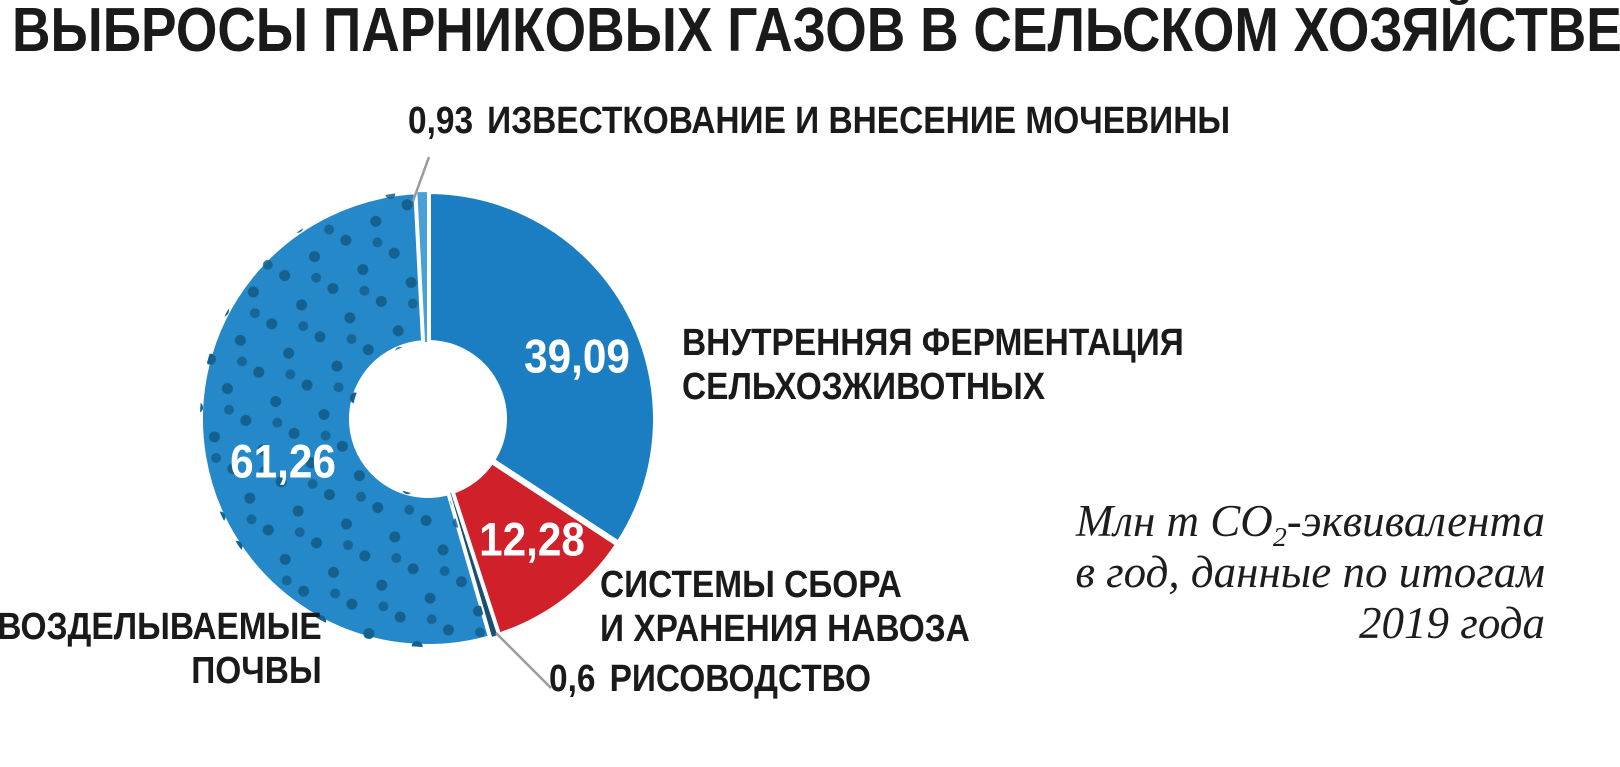 The height and width of the screenshot is (767, 1620). Describe the element at coordinates (785, 607) in the screenshot. I see `label-manure: СИСТЕМЫ СБОРА И ХРАНЕНИЯ НАВОЗА` at that location.